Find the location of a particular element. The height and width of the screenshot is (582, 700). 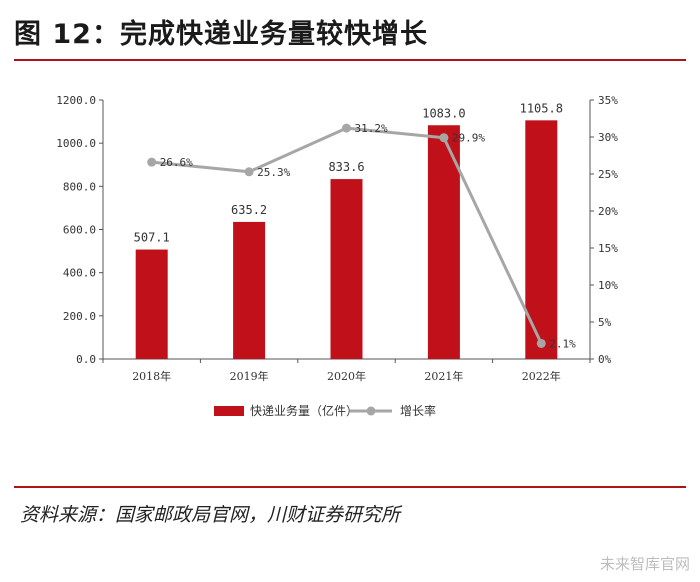

right-tick-label: 10% is located at coordinates (608, 285).